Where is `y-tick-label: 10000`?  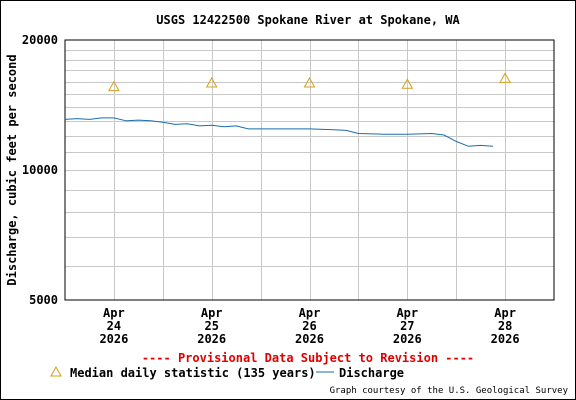 y-tick-label: 10000 is located at coordinates (40, 170).